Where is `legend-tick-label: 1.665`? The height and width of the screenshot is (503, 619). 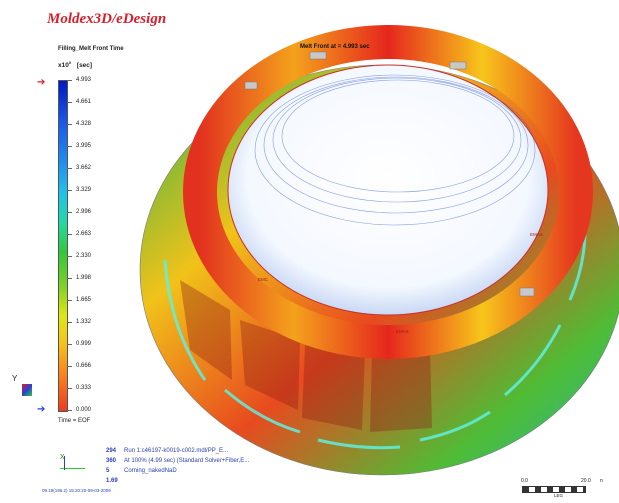 legend-tick-label: 1.665 is located at coordinates (84, 300).